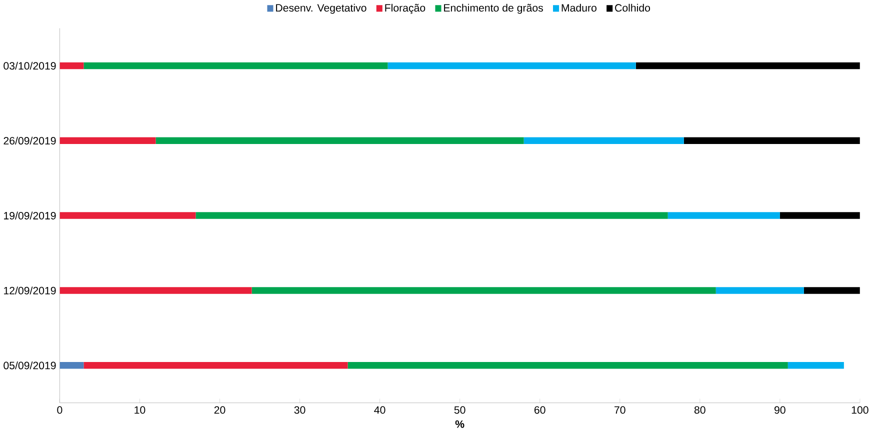 This screenshot has width=872, height=431. I want to click on x-tick-label: 60, so click(540, 410).